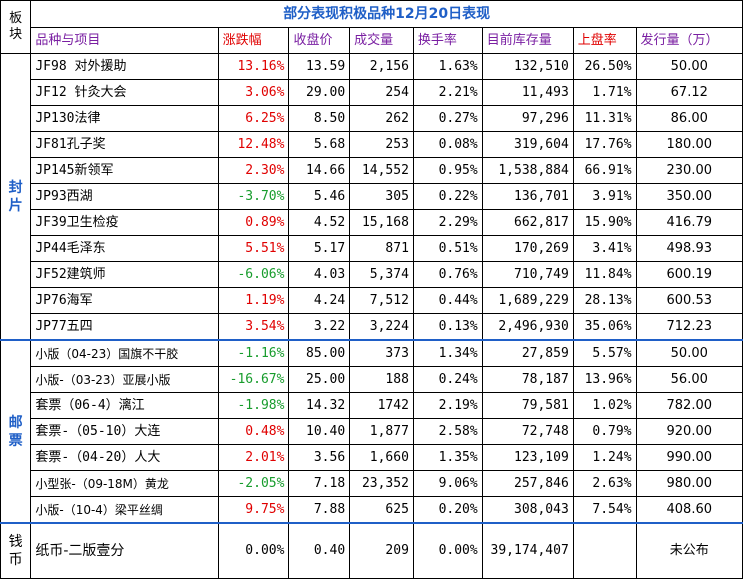 Image resolution: width=743 pixels, height=582 pixels. What do you see at coordinates (124, 510) in the screenshot?
I see `item-name: 小版-（10-4）梁平丝绸` at bounding box center [124, 510].